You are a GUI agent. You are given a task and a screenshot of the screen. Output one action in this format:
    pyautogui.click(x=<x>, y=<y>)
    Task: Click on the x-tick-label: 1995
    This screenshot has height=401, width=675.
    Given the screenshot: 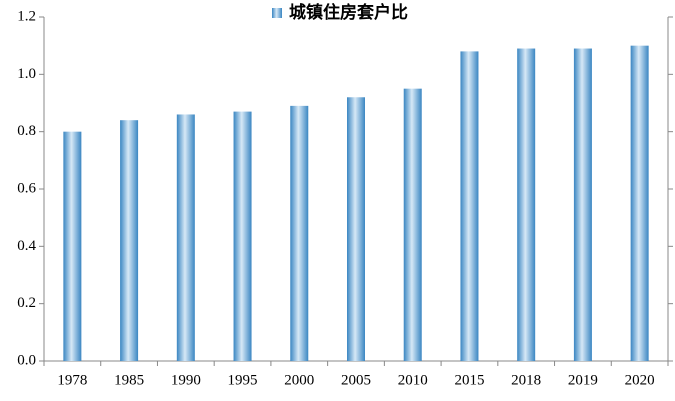 What is the action you would take?
    pyautogui.click(x=243, y=380)
    